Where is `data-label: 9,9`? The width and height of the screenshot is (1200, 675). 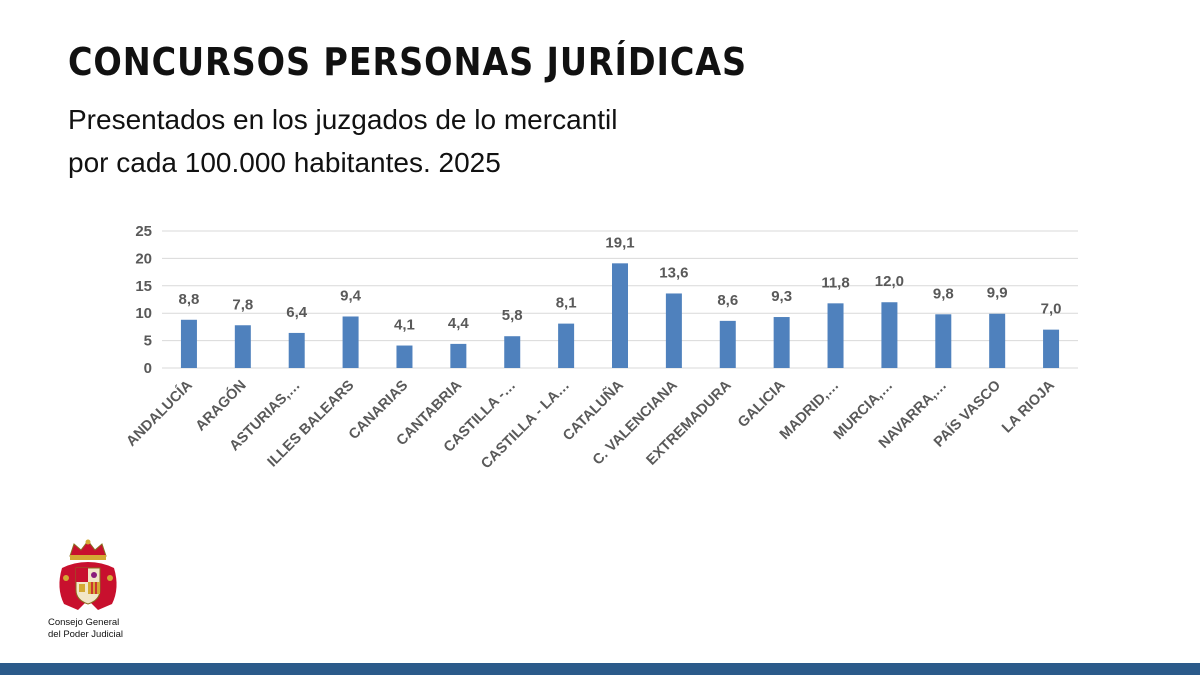 data-label: 9,9 is located at coordinates (997, 293).